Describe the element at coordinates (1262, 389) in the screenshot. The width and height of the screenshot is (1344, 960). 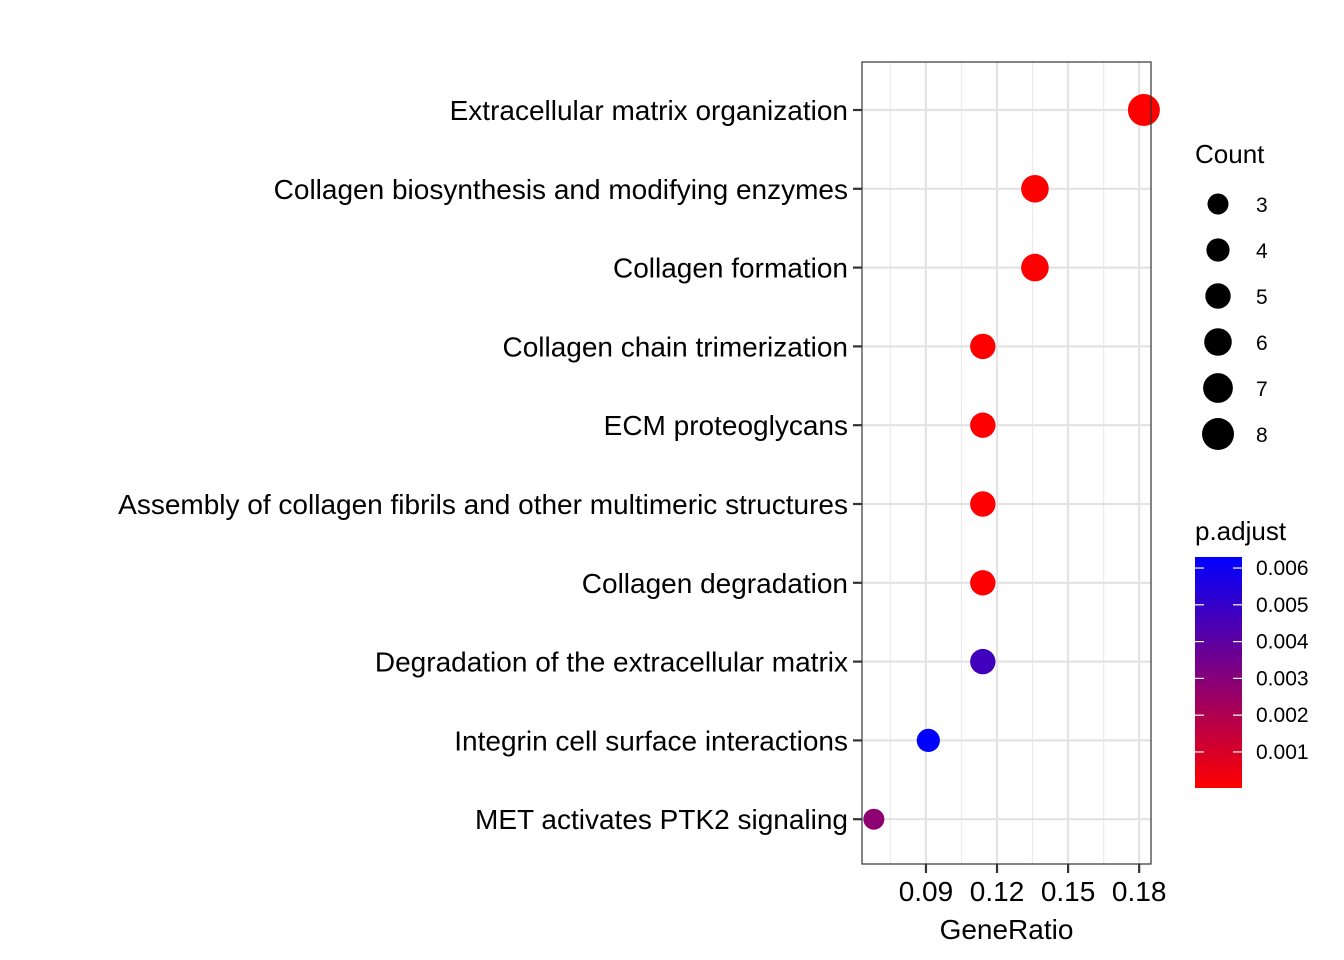
I see `count-legend-label: 7` at that location.